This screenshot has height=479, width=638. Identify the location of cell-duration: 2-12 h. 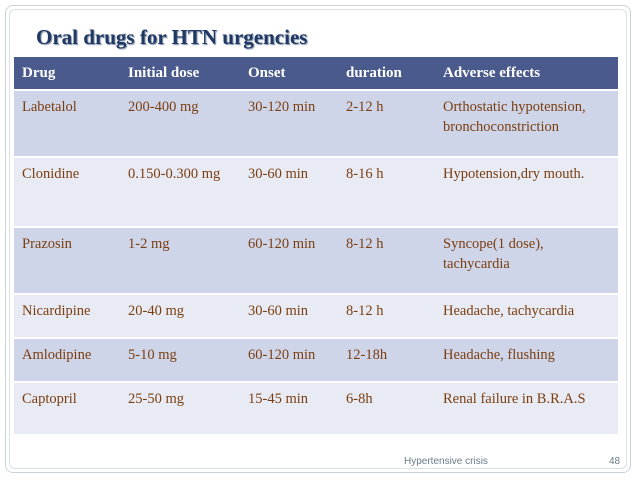
(386, 124).